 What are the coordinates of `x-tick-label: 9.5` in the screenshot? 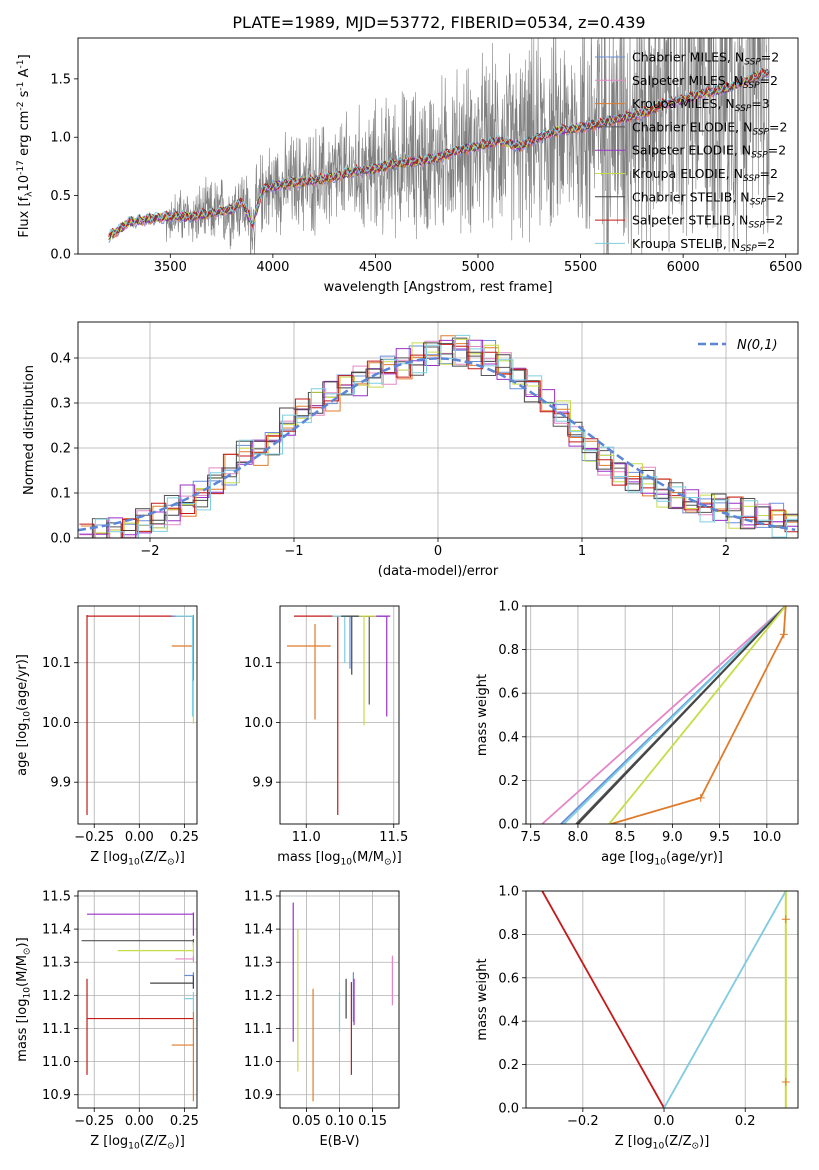 It's located at (719, 837).